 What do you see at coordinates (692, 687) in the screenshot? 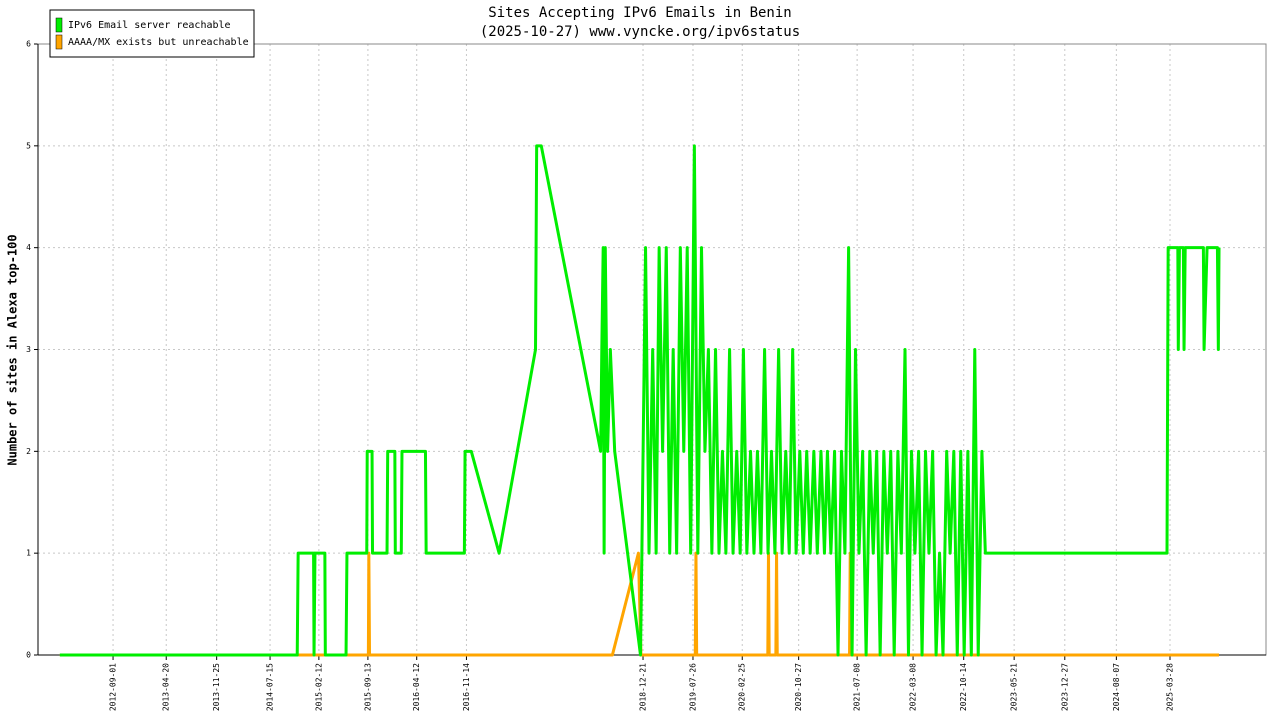
I see `x-tick-label: 2019-07-26` at bounding box center [692, 687].